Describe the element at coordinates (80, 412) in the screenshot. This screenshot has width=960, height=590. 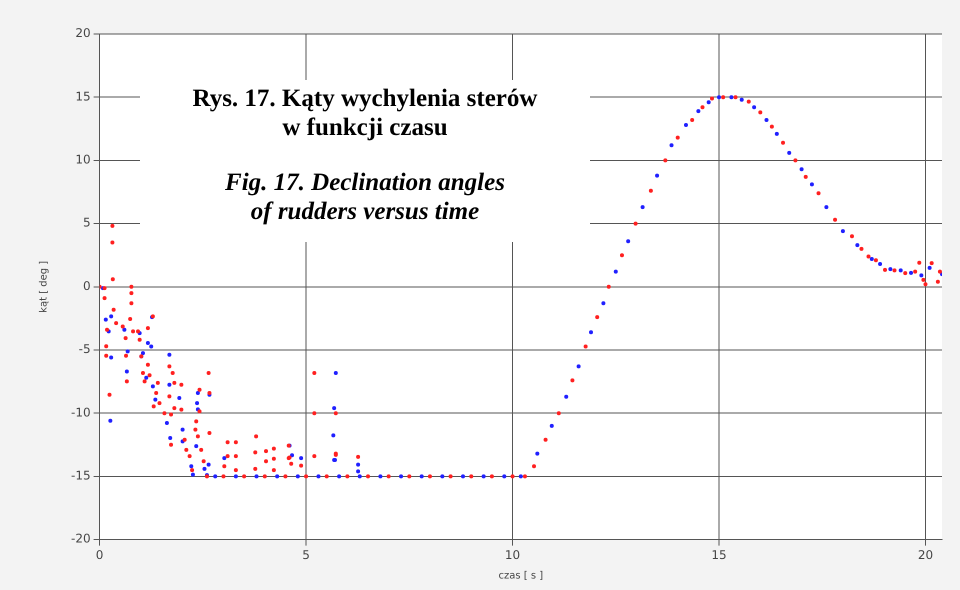
I see `y-tick-label: -10` at that location.